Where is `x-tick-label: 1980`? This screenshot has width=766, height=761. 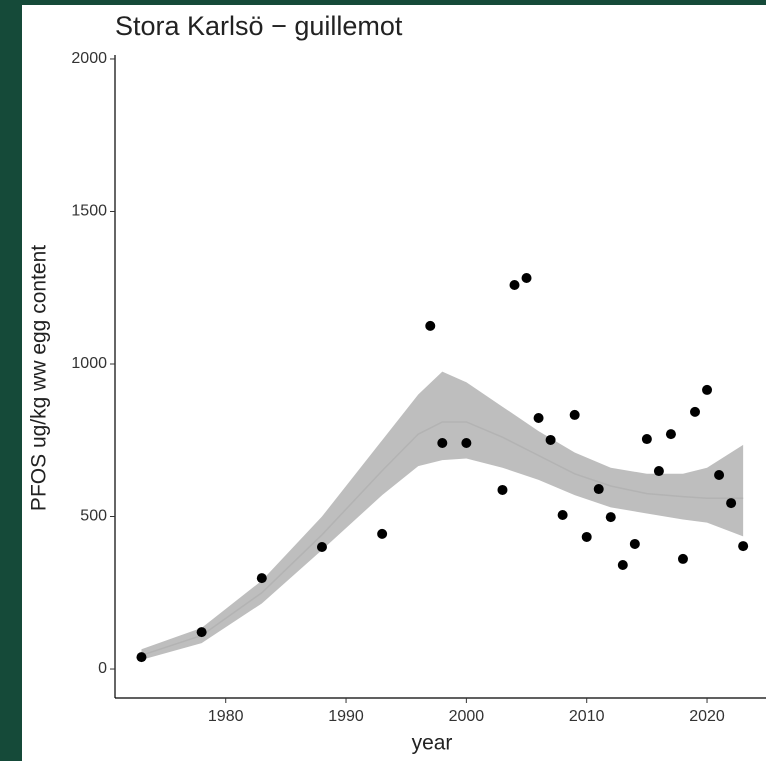
x-tick-label: 1980 is located at coordinates (226, 716).